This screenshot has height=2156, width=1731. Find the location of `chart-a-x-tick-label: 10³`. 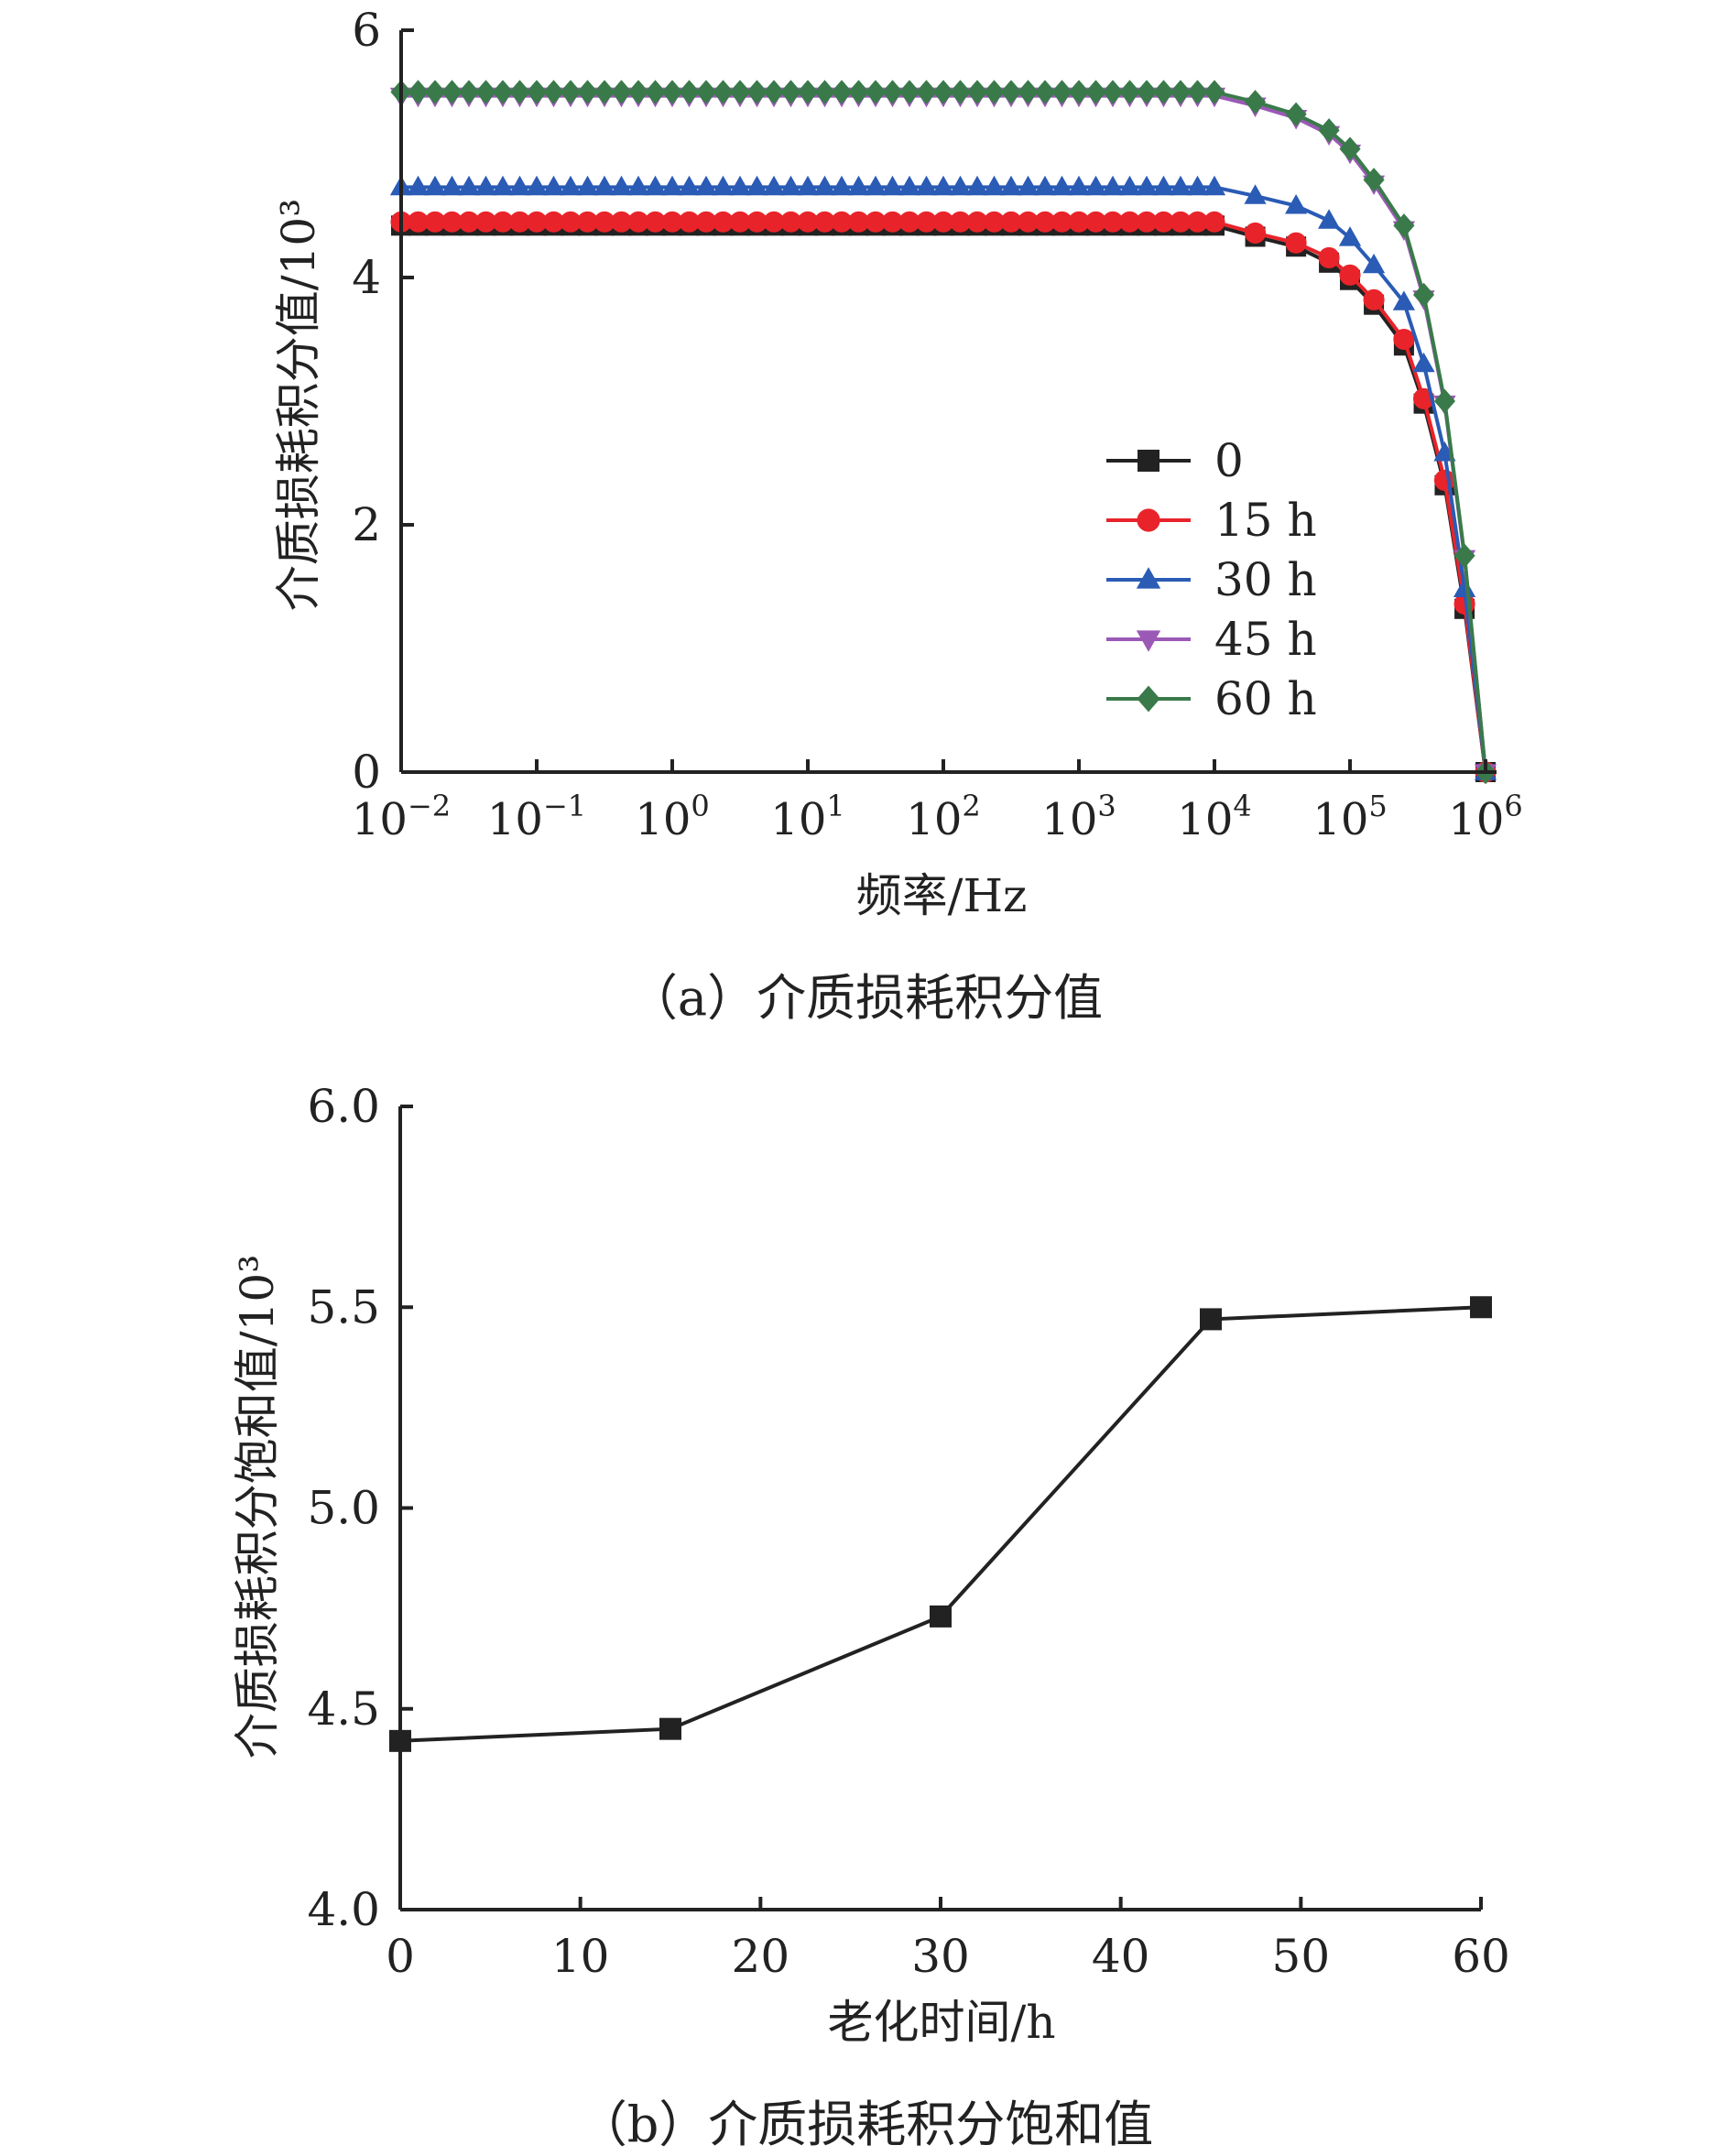

chart-a-x-tick-label: 10³ is located at coordinates (1078, 817).